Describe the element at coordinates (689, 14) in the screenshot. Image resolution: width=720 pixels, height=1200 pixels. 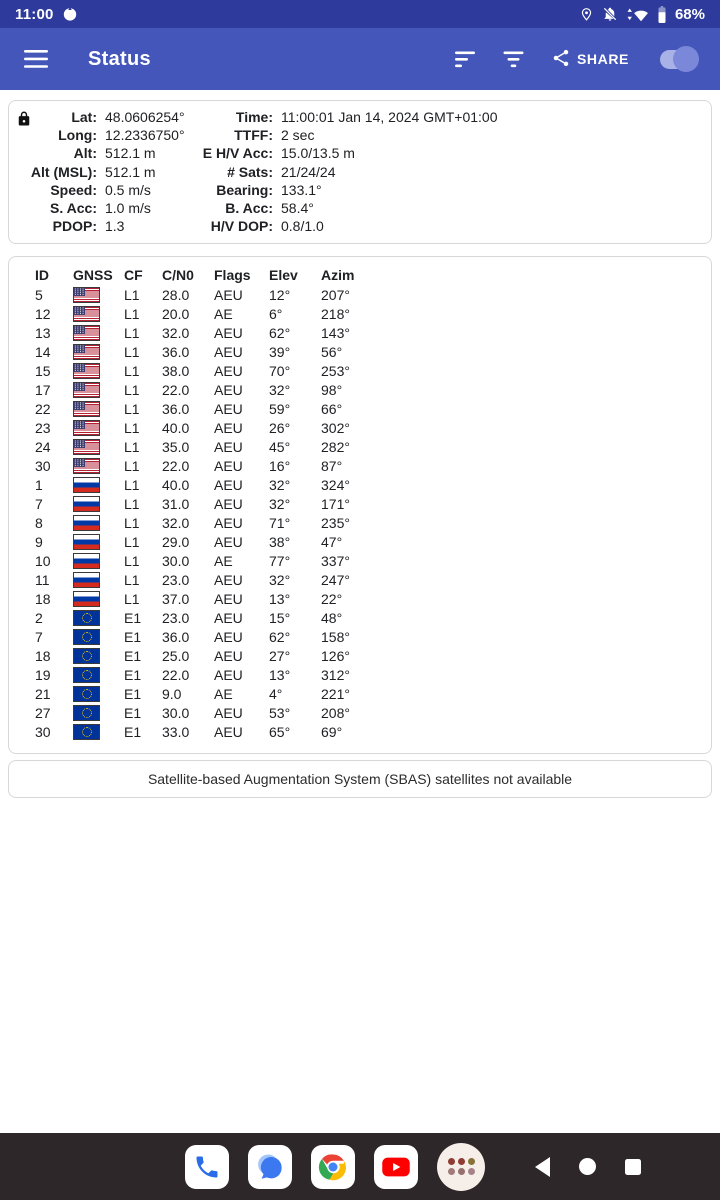
I see `battery-percent: 68%` at that location.